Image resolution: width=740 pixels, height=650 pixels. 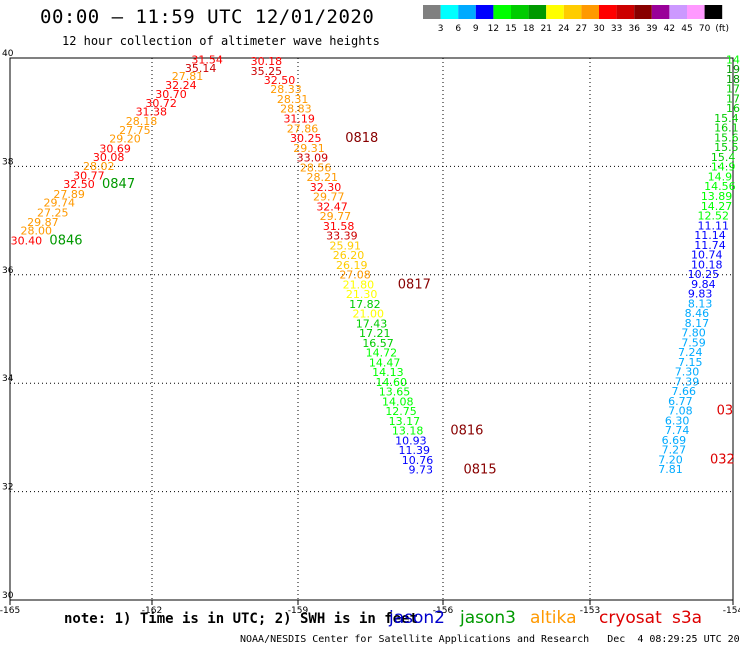 What do you see at coordinates (693, 342) in the screenshot?
I see `swh-value: 7.59` at bounding box center [693, 342].